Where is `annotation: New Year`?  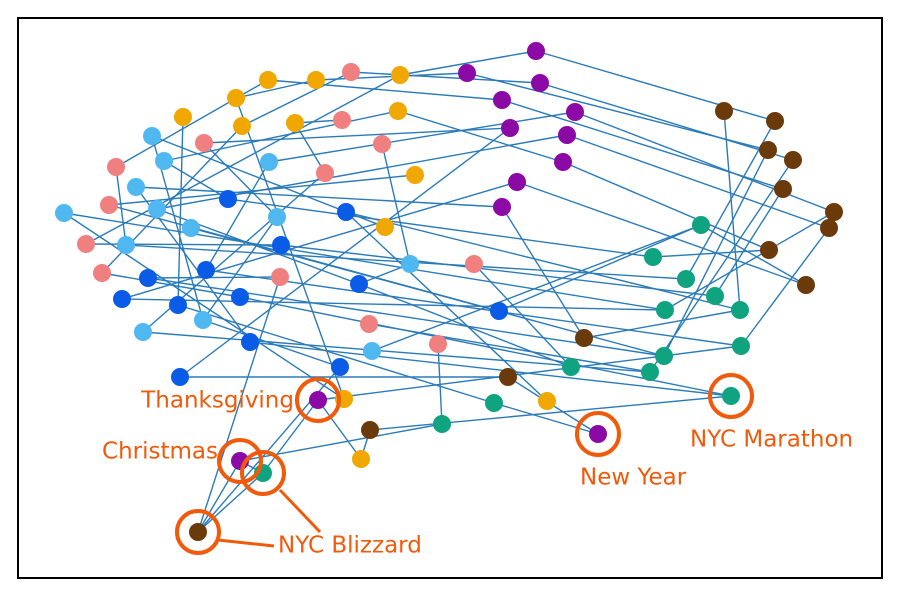 annotation: New Year is located at coordinates (633, 478).